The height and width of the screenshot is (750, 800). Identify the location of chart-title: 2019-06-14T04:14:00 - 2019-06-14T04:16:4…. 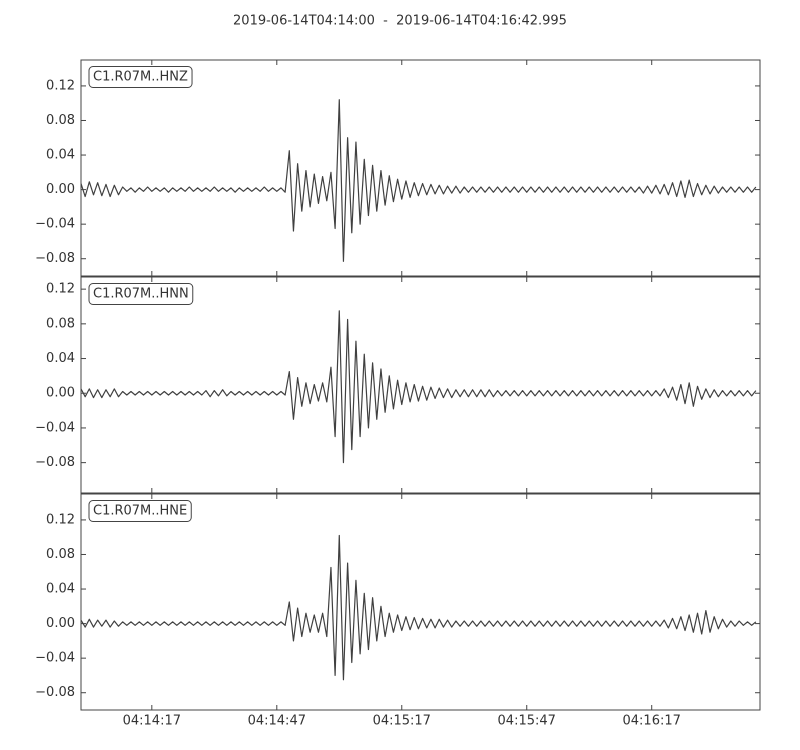
(400, 21).